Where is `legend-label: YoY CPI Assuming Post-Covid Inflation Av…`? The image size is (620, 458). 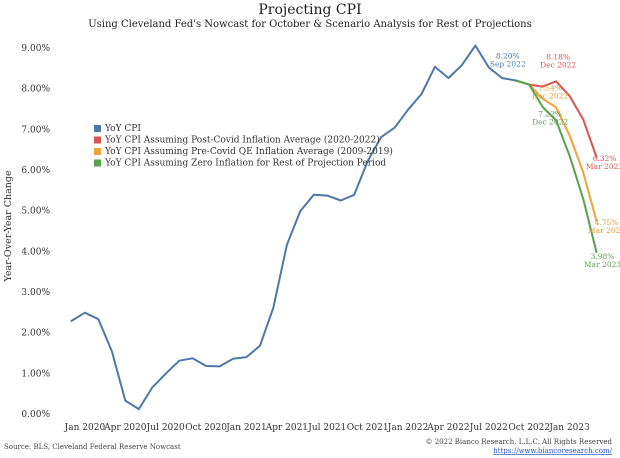 legend-label: YoY CPI Assuming Post-Covid Inflation Av… is located at coordinates (242, 140).